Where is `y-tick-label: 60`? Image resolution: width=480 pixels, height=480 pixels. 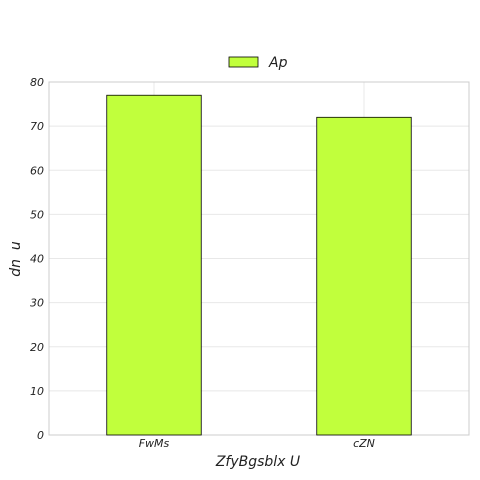 y-tick-label: 60 is located at coordinates (37, 170).